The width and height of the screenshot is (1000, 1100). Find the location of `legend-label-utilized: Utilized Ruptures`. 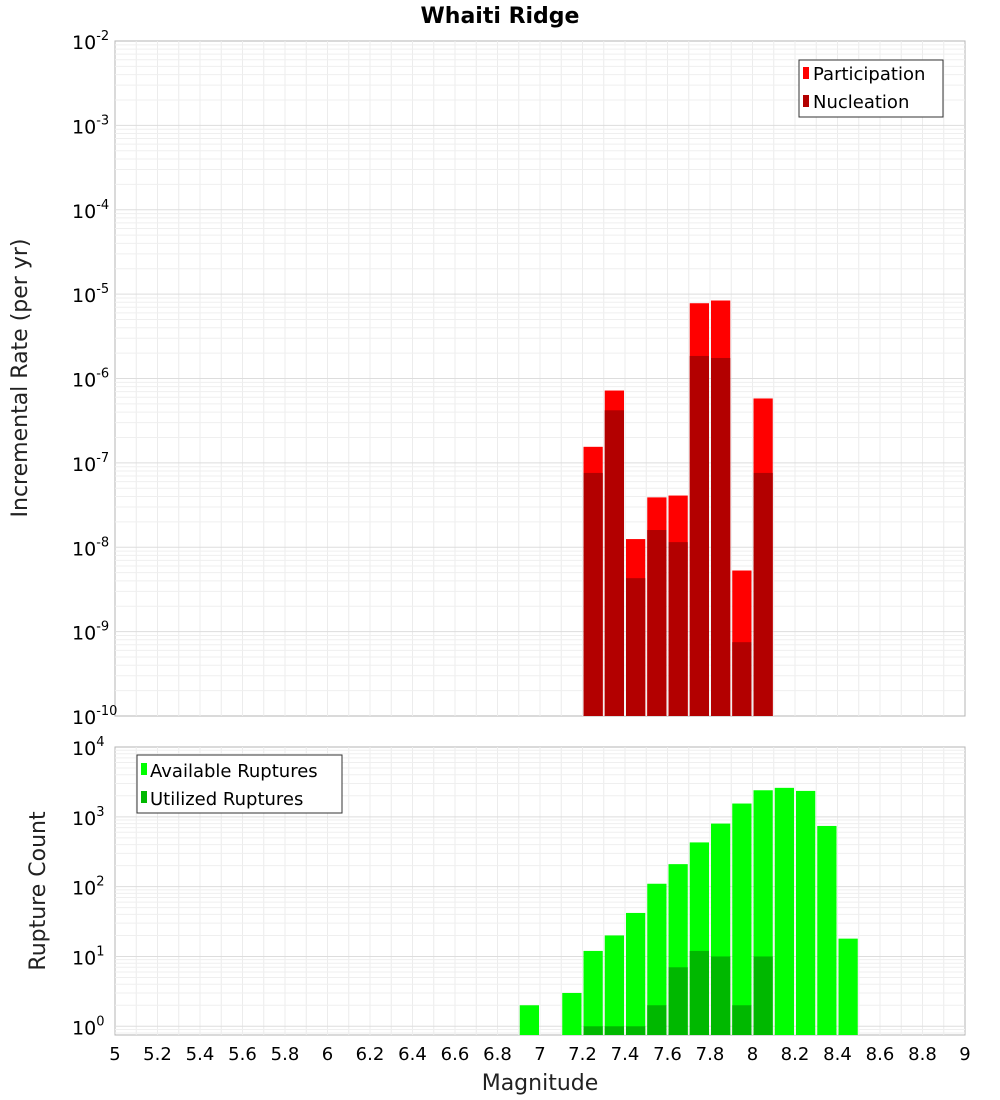

legend-label-utilized: Utilized Ruptures is located at coordinates (226, 799).